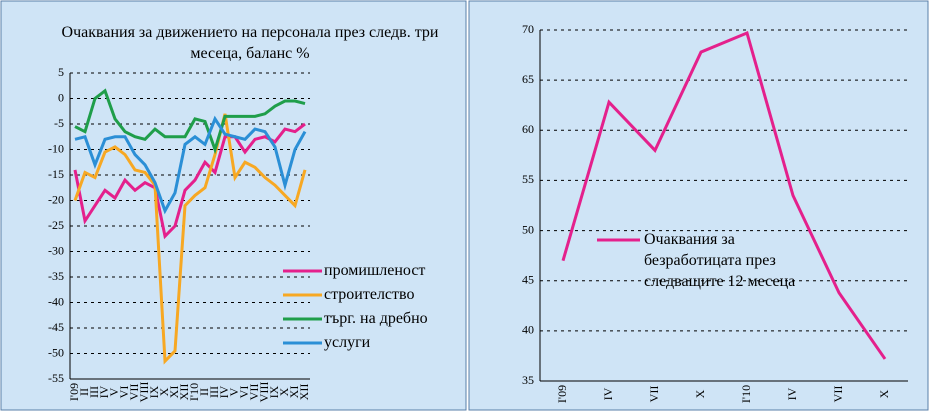 The height and width of the screenshot is (411, 929). What do you see at coordinates (56, 276) in the screenshot?
I see `y-tick-label: -35` at bounding box center [56, 276].